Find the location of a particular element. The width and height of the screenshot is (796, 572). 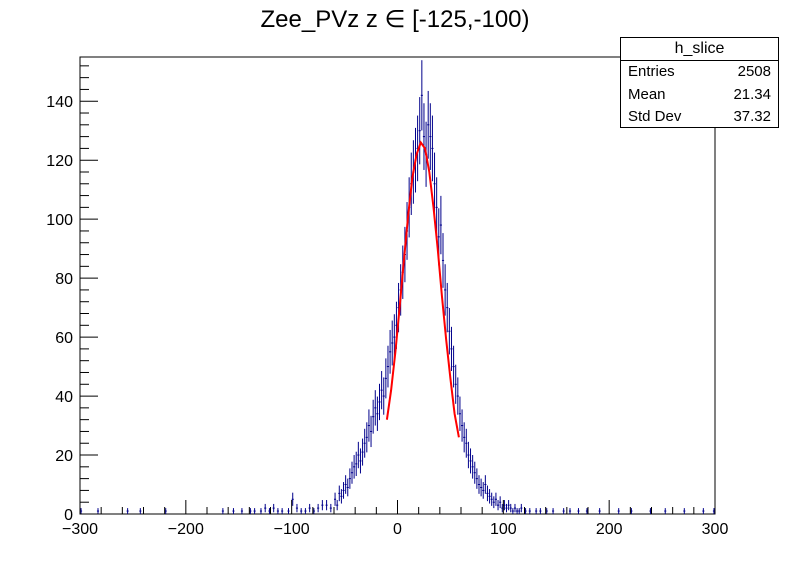

x-tick-label: −200 is located at coordinates (186, 529).